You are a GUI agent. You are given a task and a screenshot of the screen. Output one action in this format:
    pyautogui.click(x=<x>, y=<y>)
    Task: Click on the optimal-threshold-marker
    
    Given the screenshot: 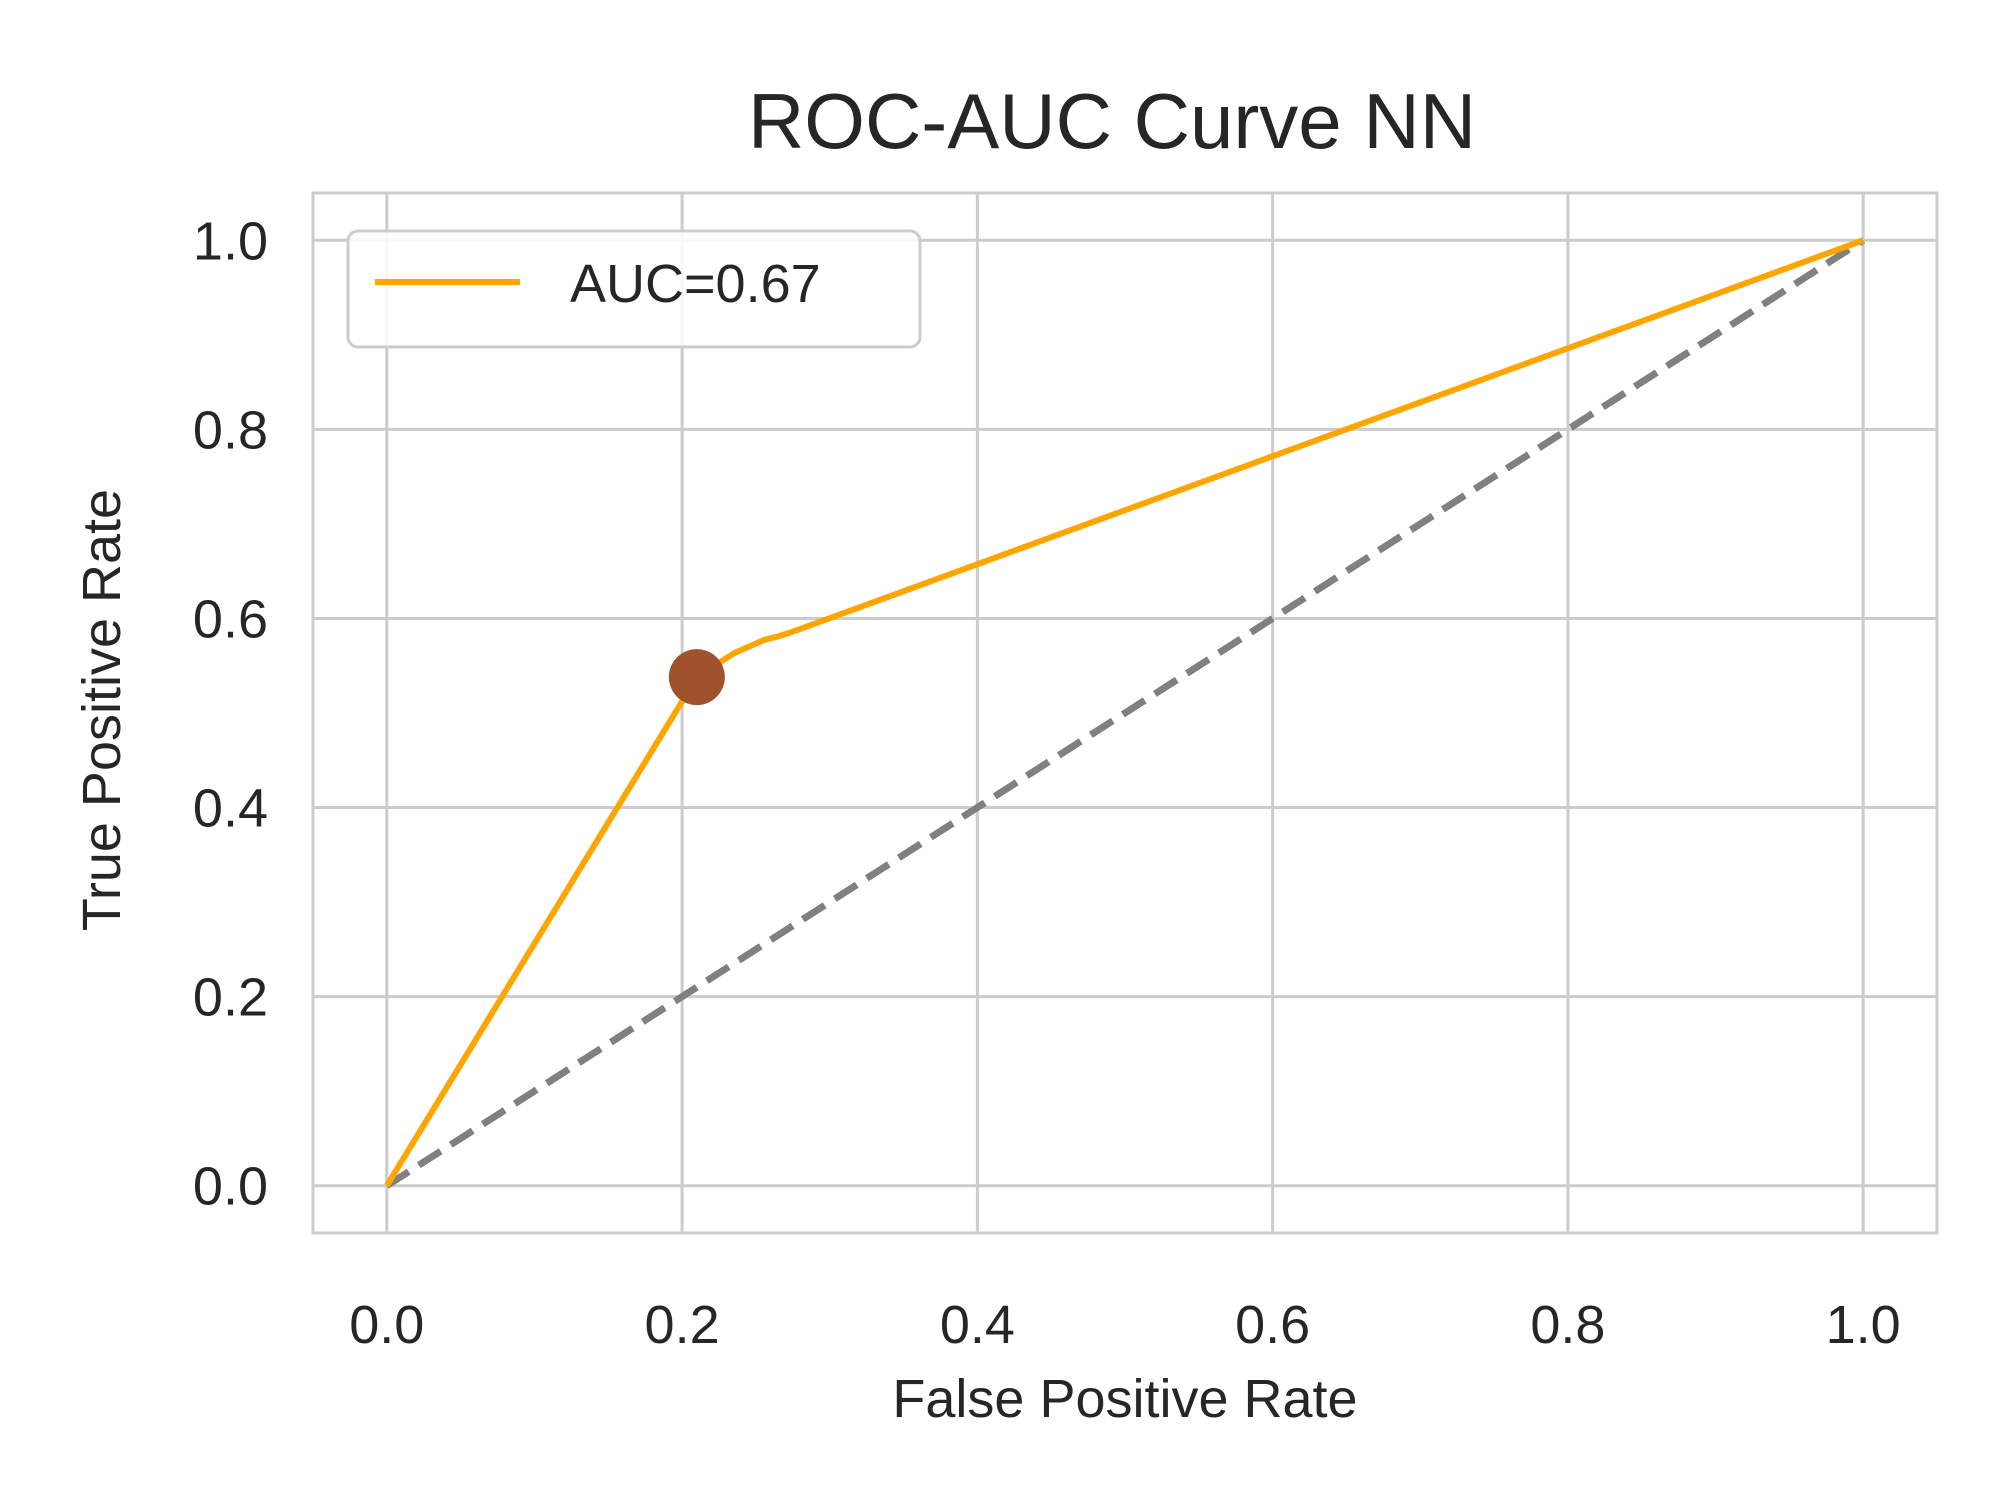 What is the action you would take?
    pyautogui.click(x=696, y=677)
    